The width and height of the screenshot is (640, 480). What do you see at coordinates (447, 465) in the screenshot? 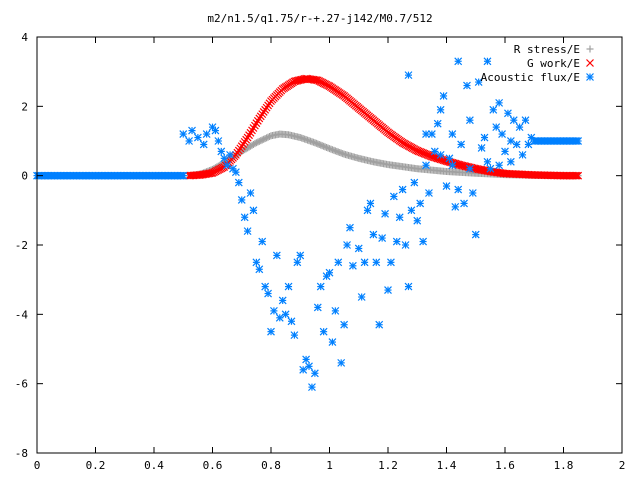
I see `x-tick-label: 1.4` at bounding box center [447, 465].